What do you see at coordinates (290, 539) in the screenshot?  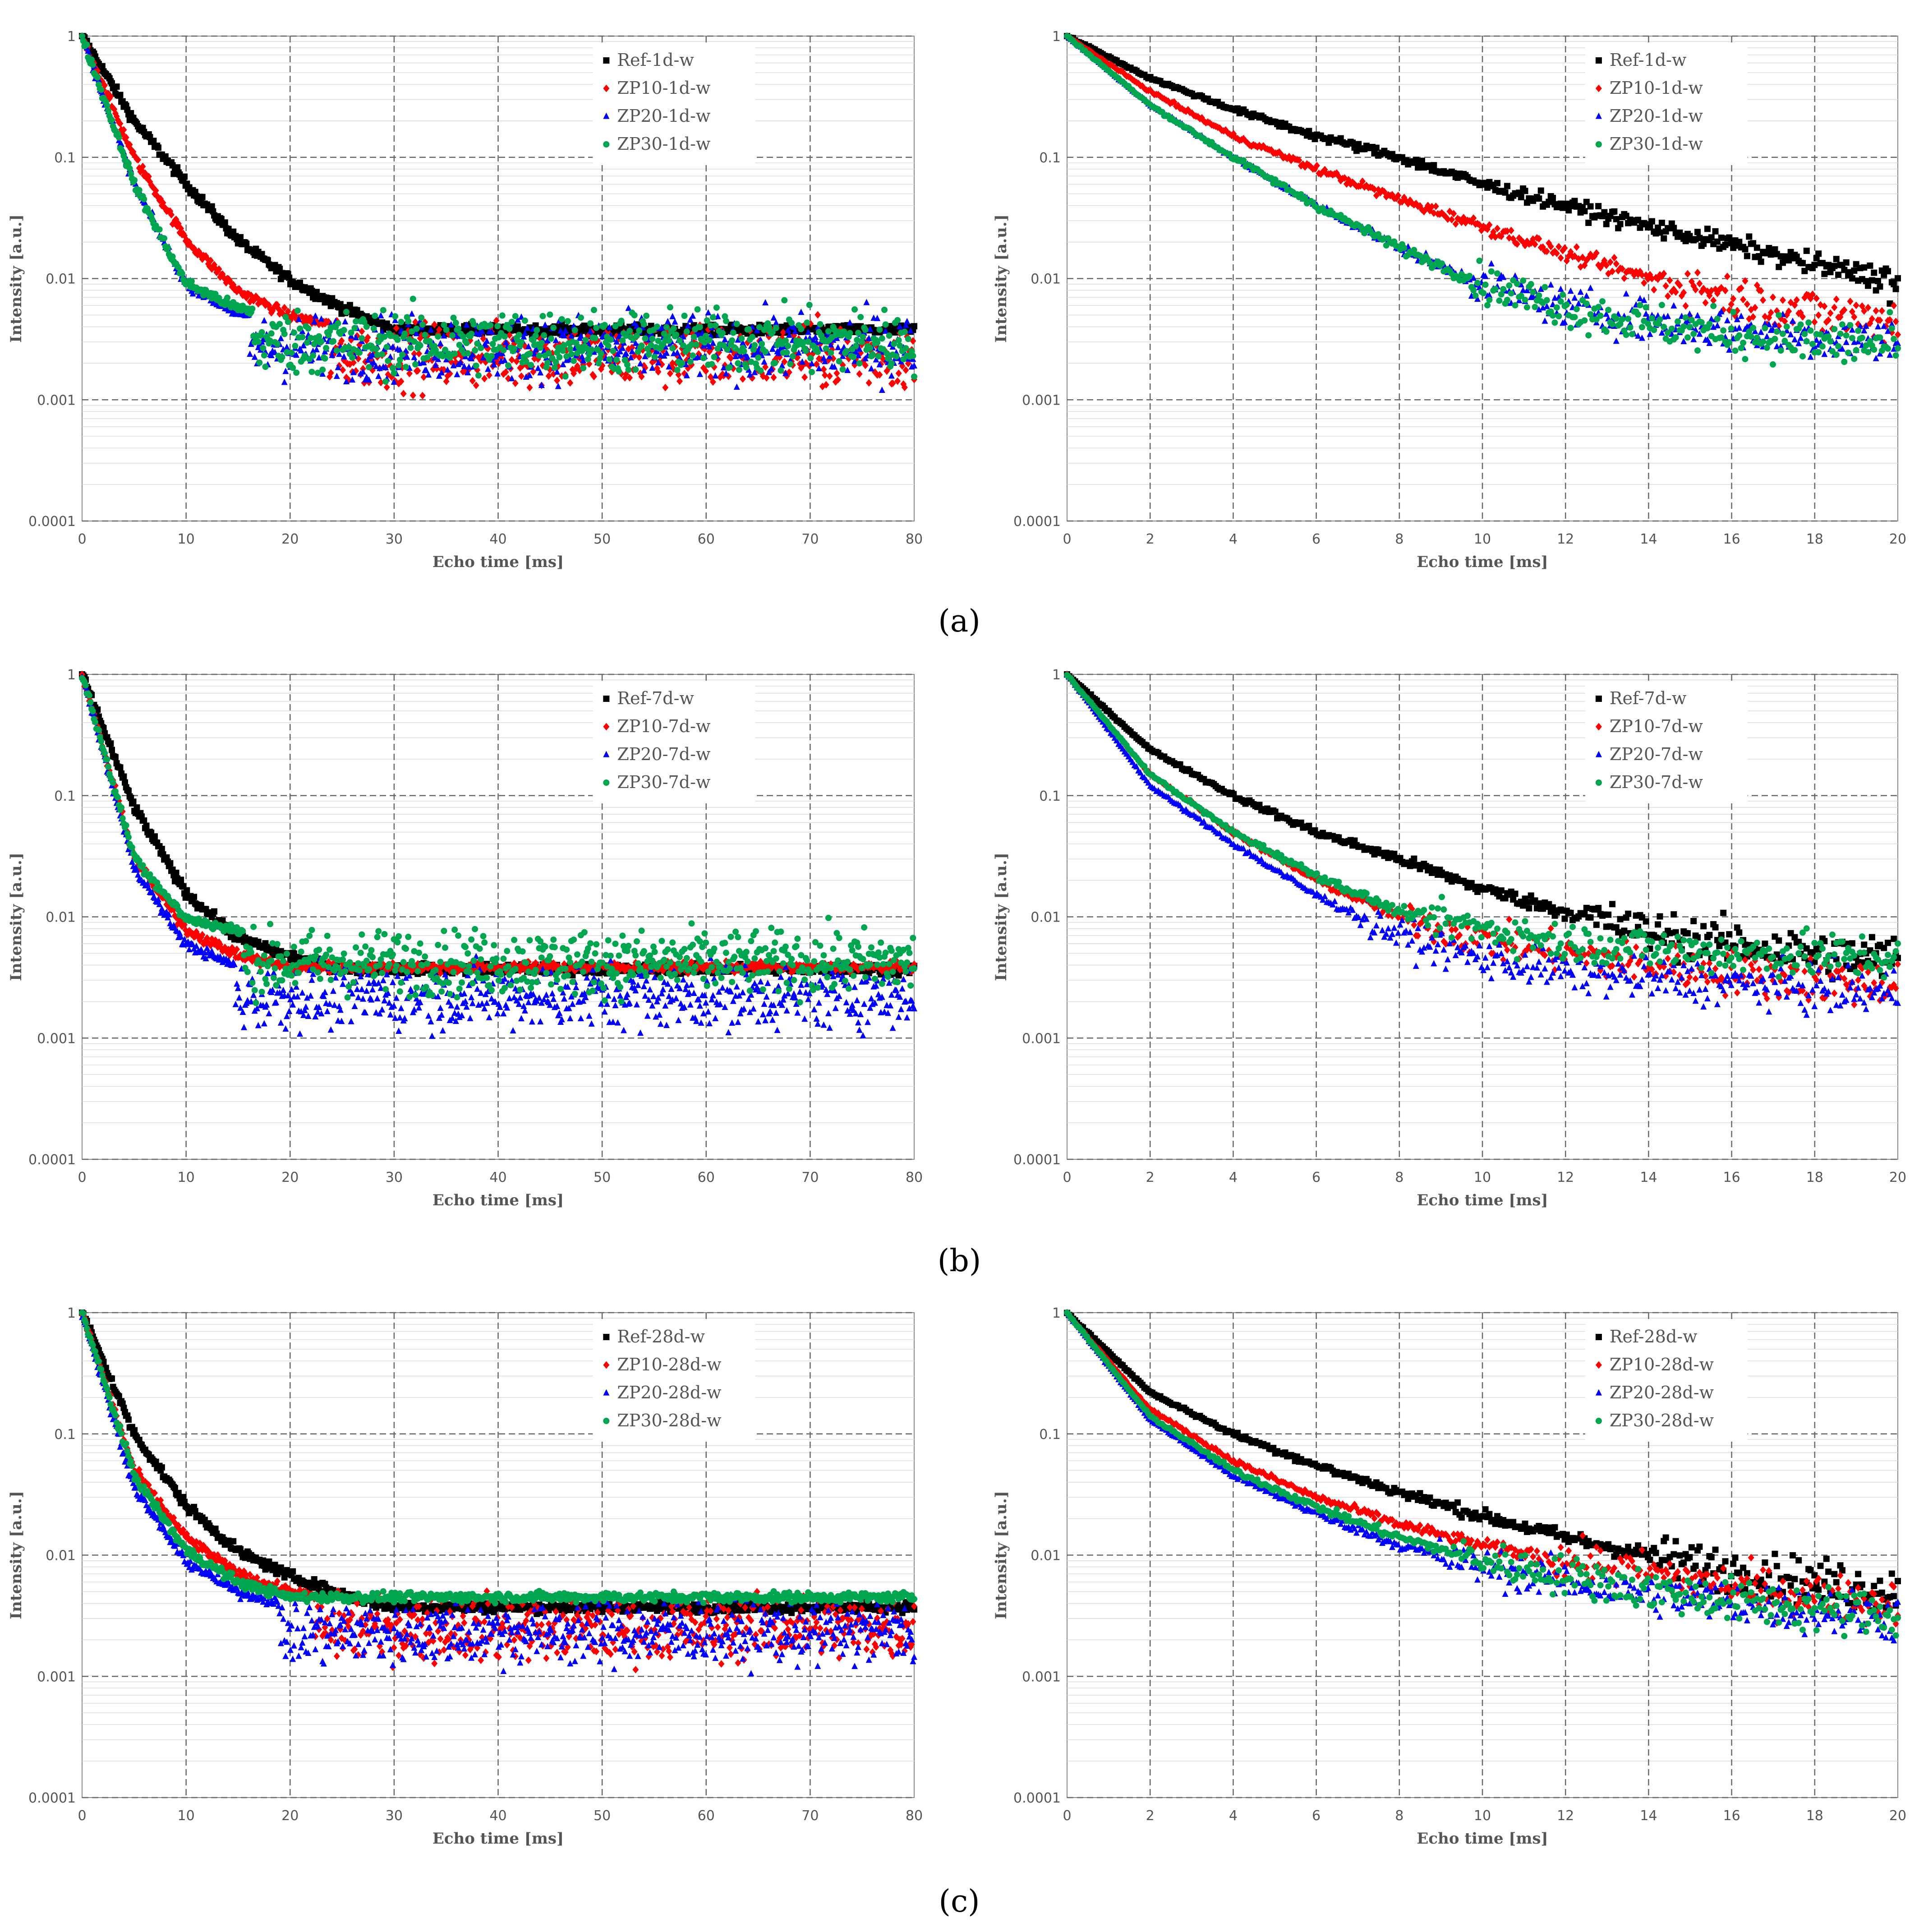 I see `x-tick-label: 20` at bounding box center [290, 539].